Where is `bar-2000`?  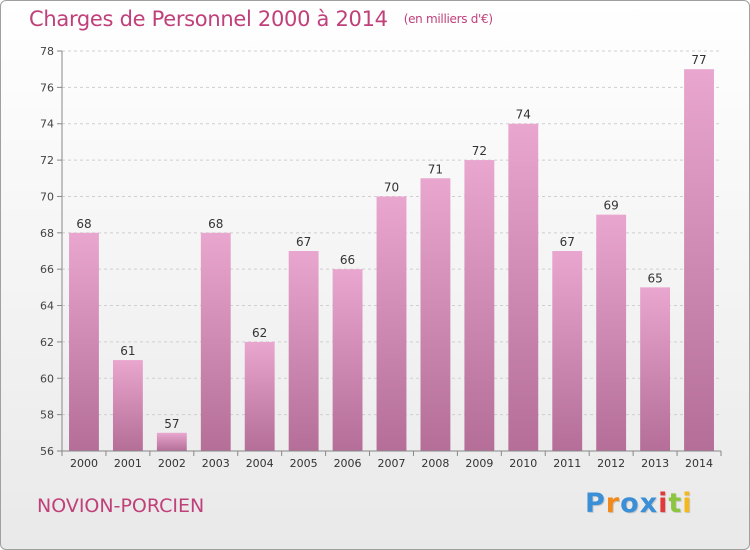
bar-2000 is located at coordinates (84, 341).